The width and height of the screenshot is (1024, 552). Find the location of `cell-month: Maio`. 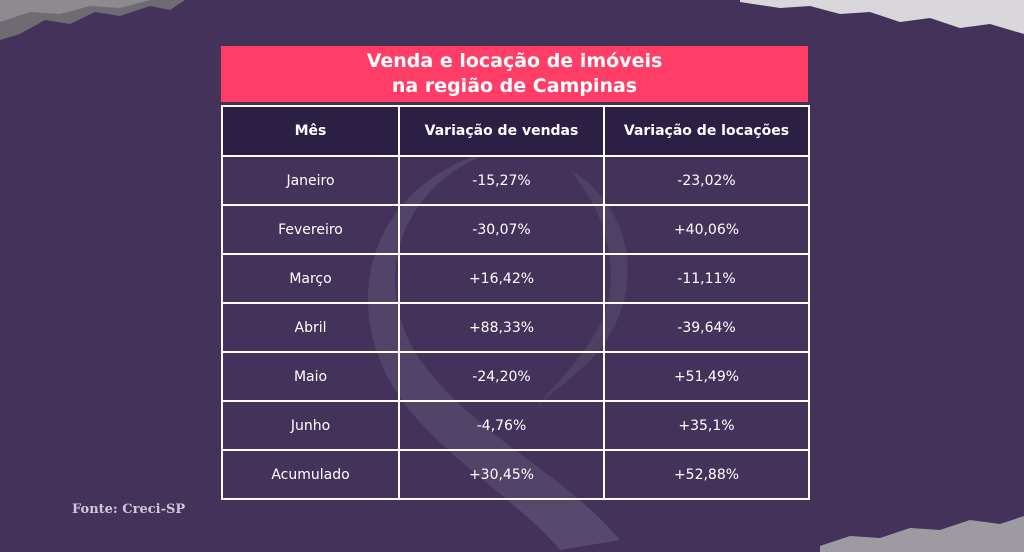

cell-month: Maio is located at coordinates (310, 376).